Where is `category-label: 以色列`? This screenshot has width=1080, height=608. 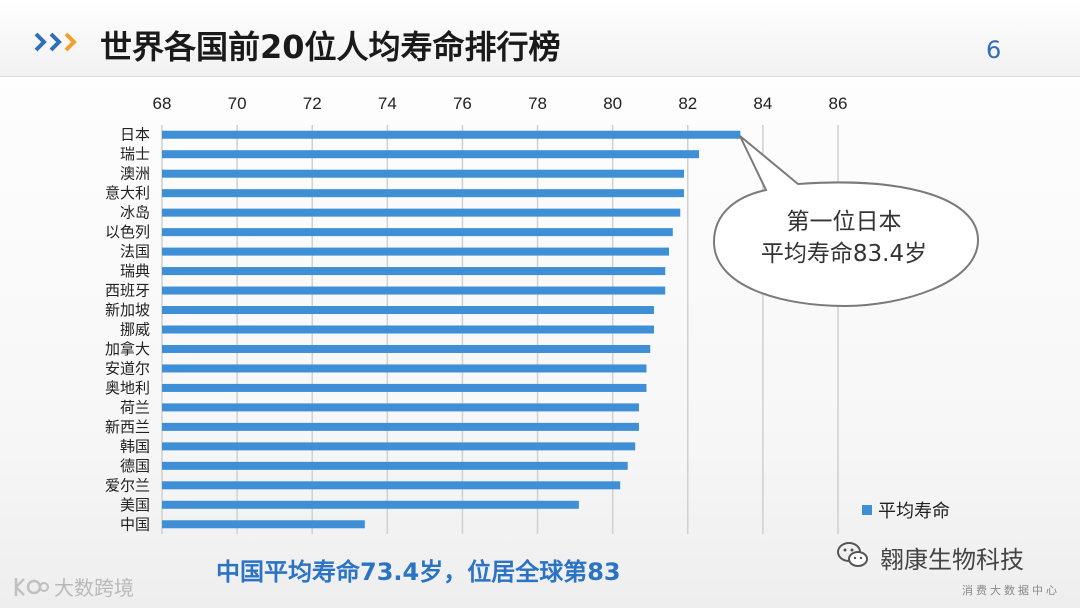
category-label: 以色列 is located at coordinates (127, 232).